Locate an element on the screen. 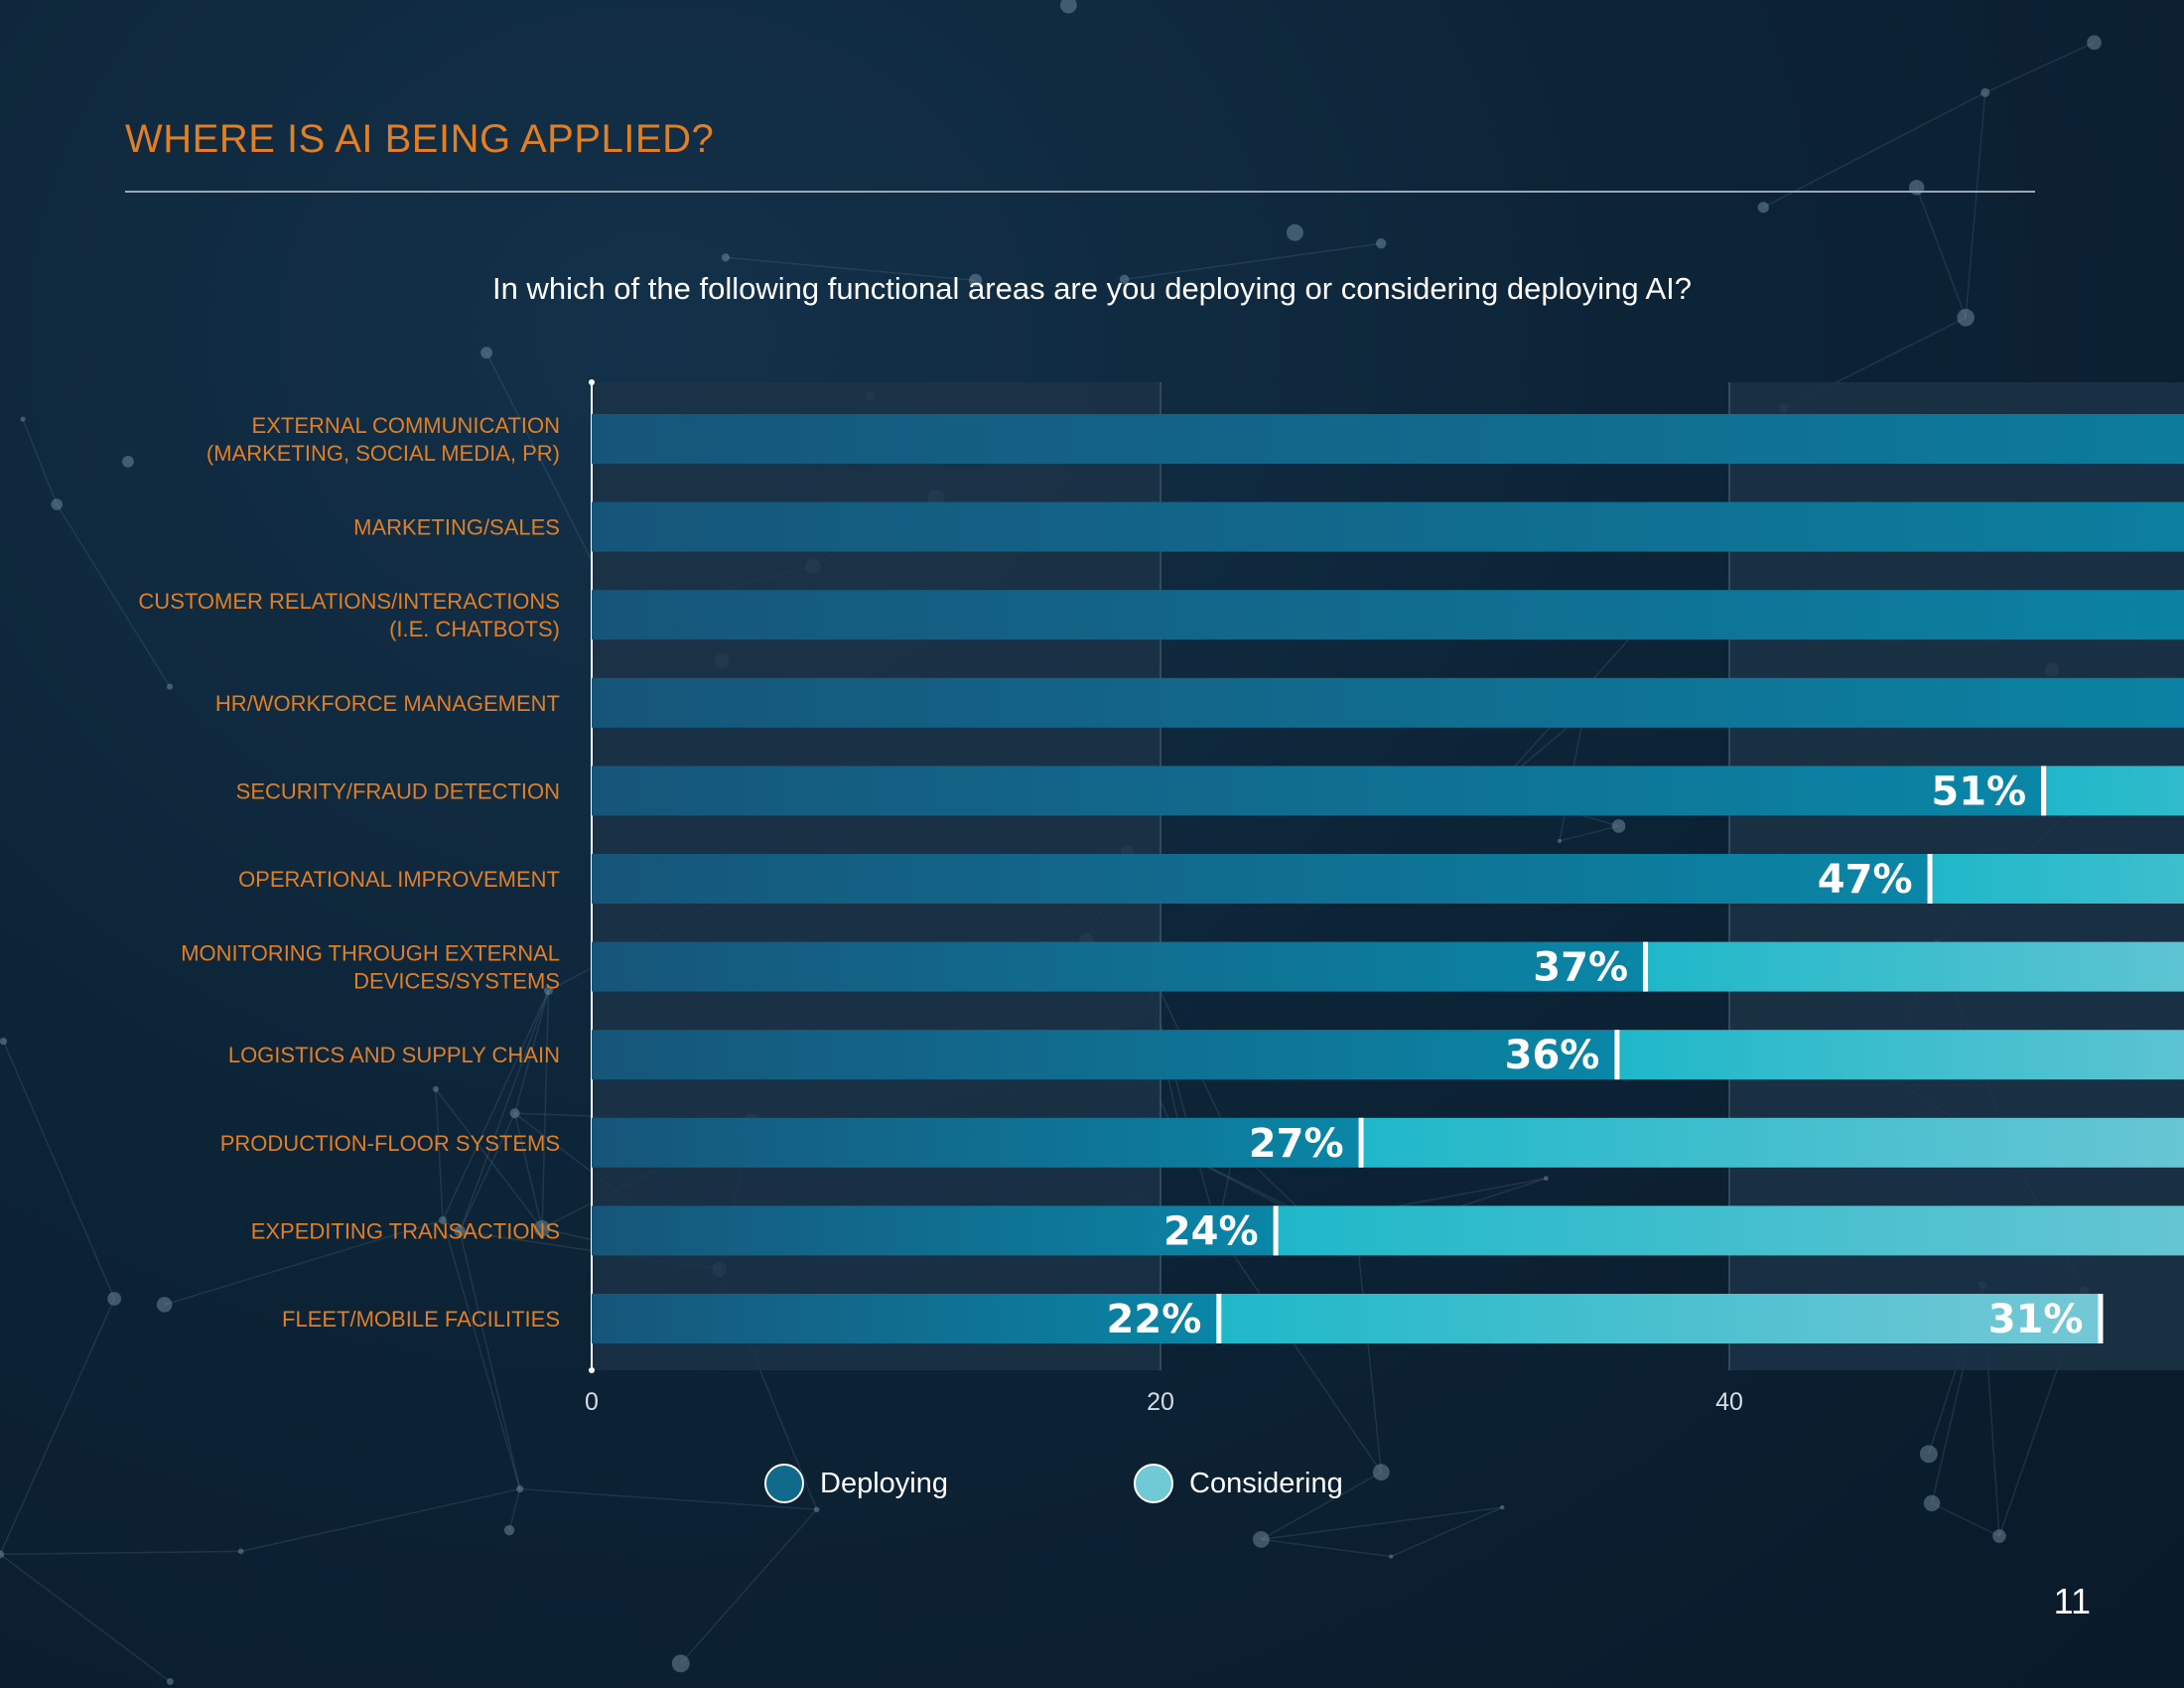 This screenshot has height=1688, width=2184. category-label: SECURITY/FRAUD DETECTION is located at coordinates (398, 790).